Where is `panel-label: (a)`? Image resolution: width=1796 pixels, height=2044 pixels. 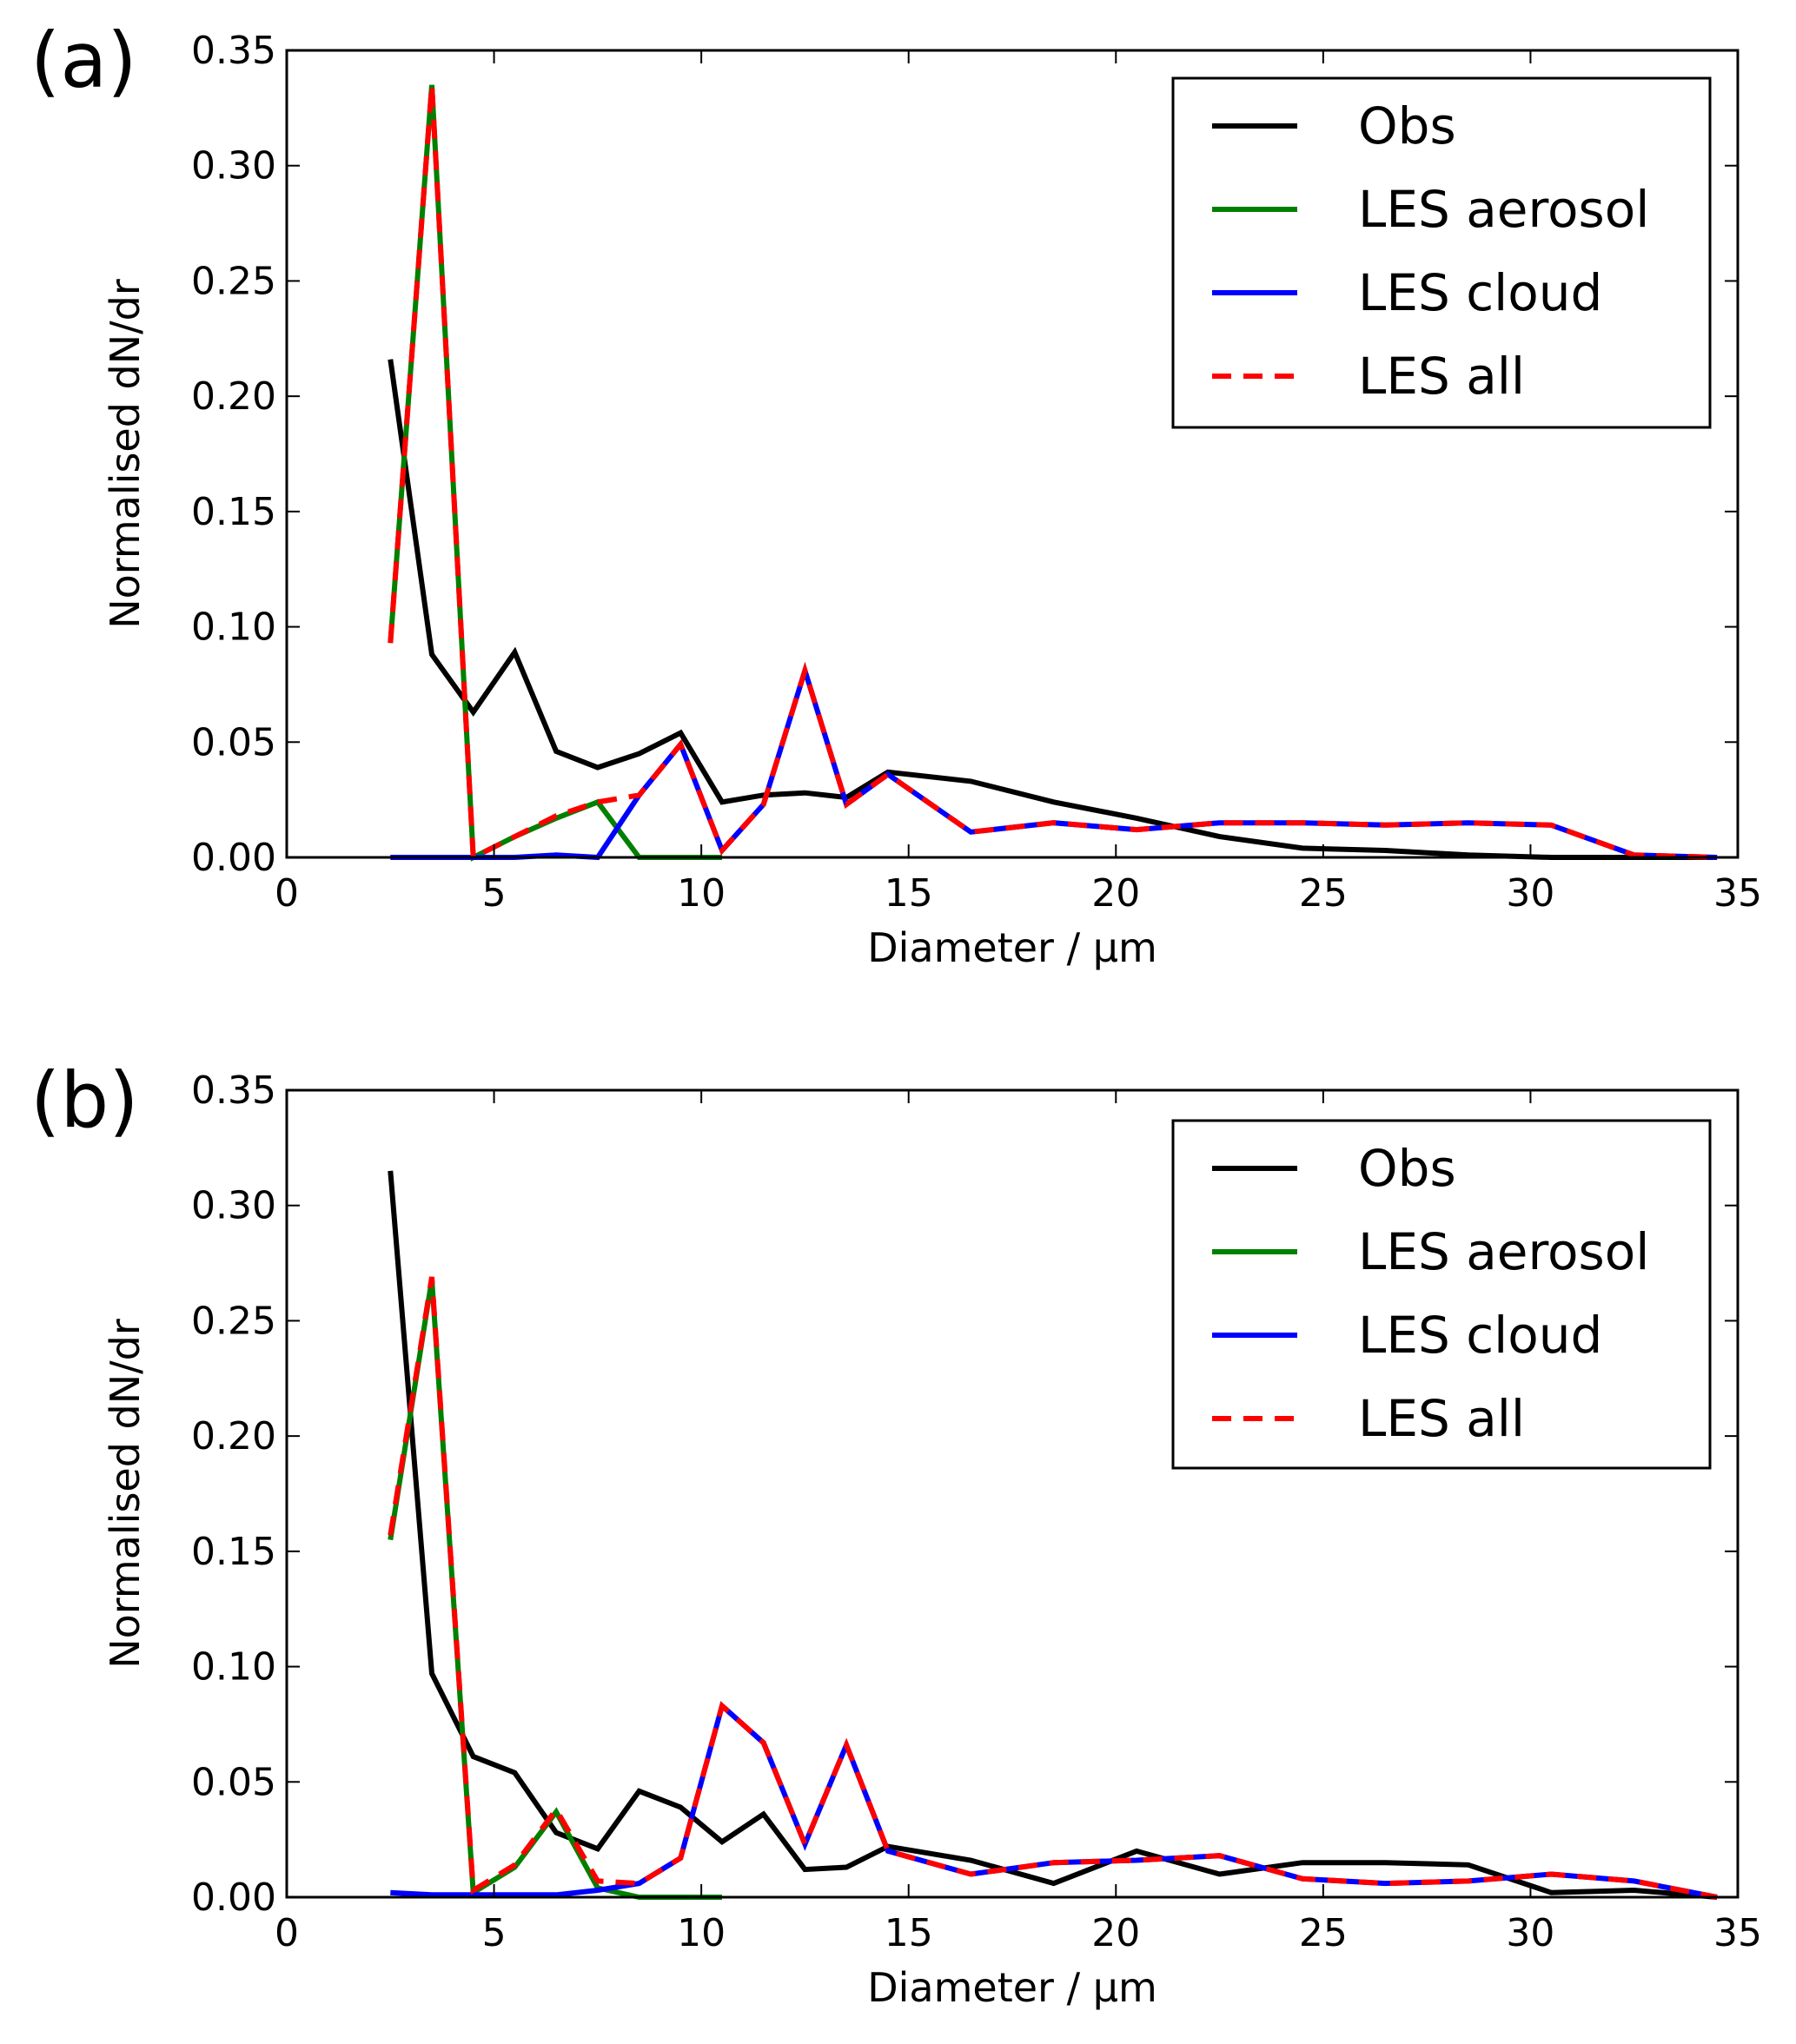 panel-label: (a) is located at coordinates (83, 60).